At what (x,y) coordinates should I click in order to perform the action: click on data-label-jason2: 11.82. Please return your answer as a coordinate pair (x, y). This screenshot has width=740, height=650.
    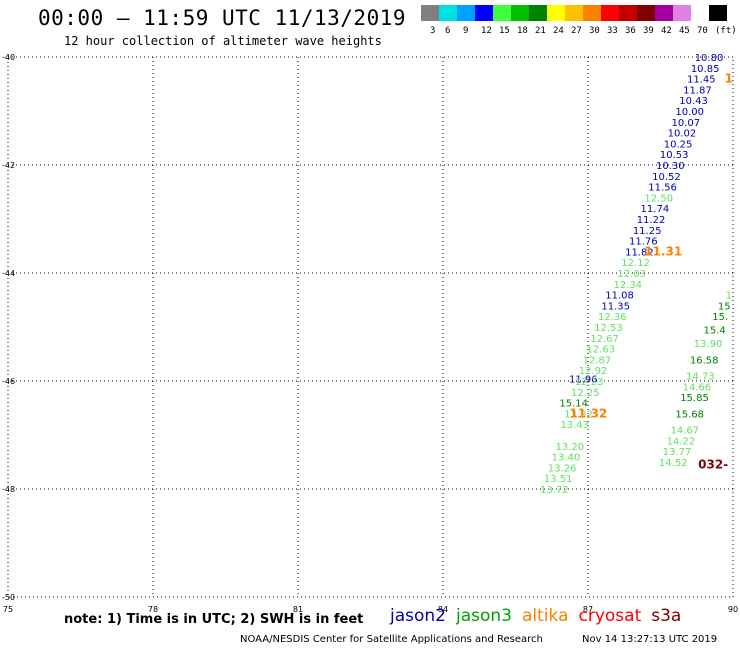
    Looking at the image, I should click on (639, 252).